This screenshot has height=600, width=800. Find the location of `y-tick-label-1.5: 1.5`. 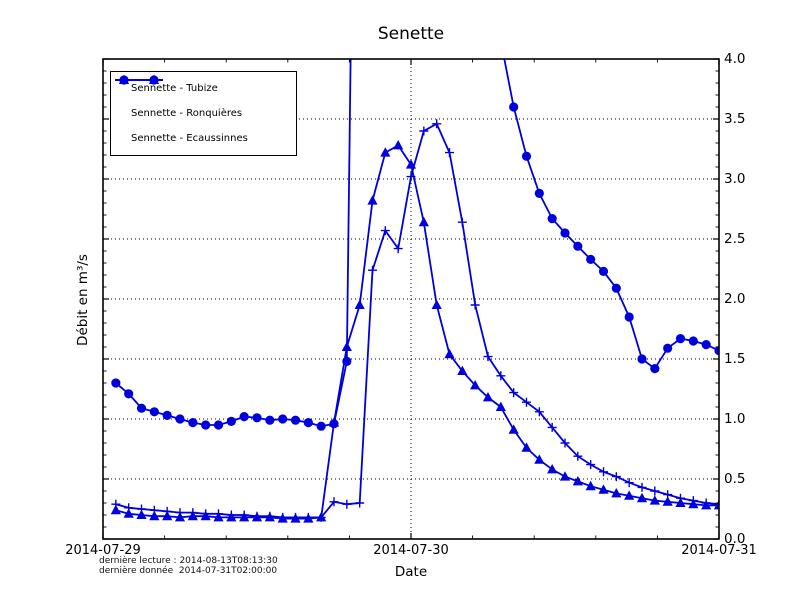

y-tick-label-1.5: 1.5 is located at coordinates (735, 359).